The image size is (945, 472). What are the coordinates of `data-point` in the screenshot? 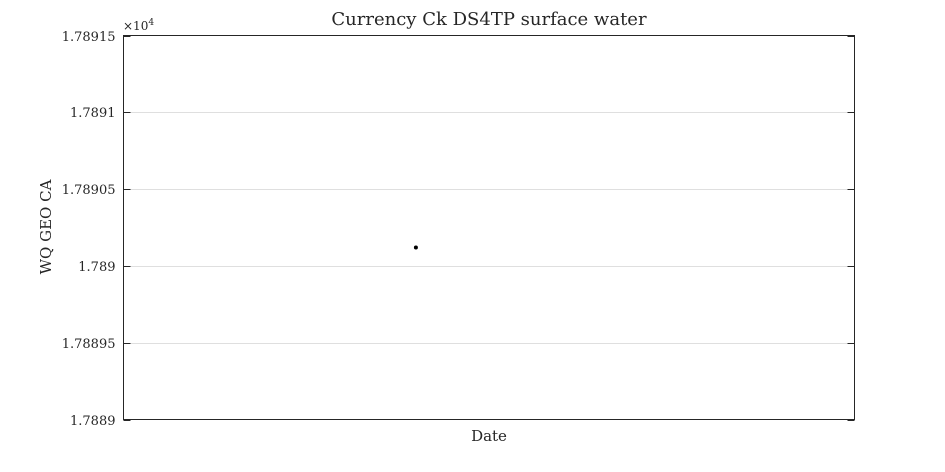 It's located at (415, 247).